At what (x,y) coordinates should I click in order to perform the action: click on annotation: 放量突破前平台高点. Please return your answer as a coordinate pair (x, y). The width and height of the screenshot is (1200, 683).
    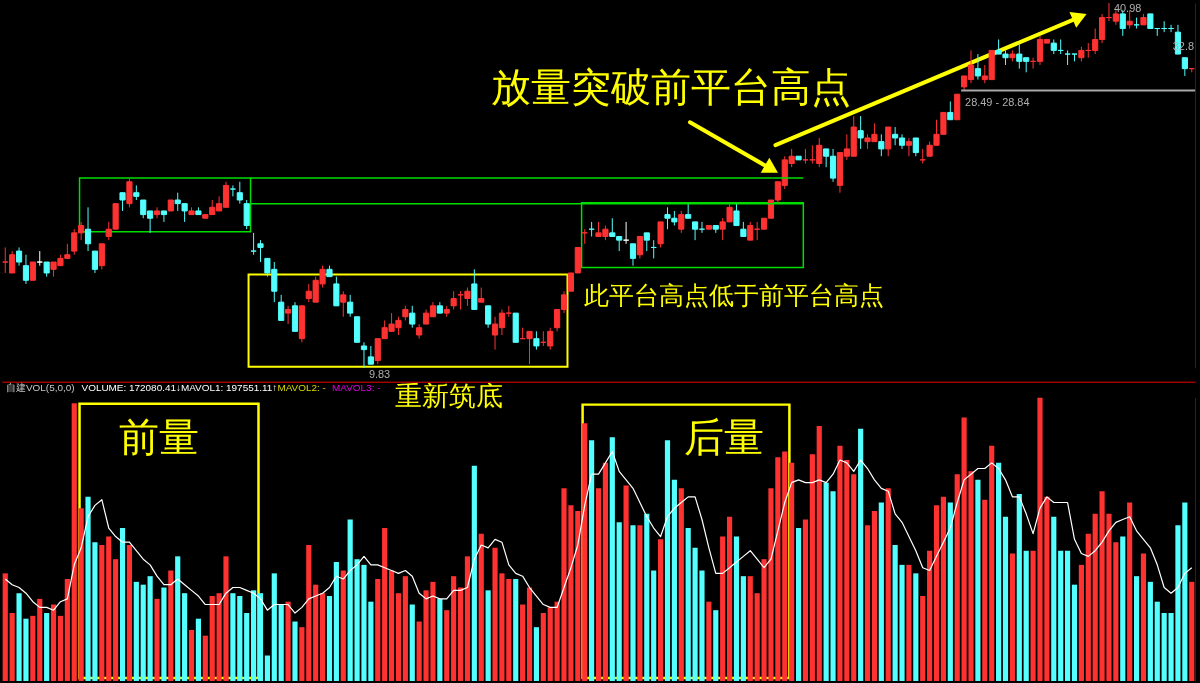
    Looking at the image, I should click on (671, 87).